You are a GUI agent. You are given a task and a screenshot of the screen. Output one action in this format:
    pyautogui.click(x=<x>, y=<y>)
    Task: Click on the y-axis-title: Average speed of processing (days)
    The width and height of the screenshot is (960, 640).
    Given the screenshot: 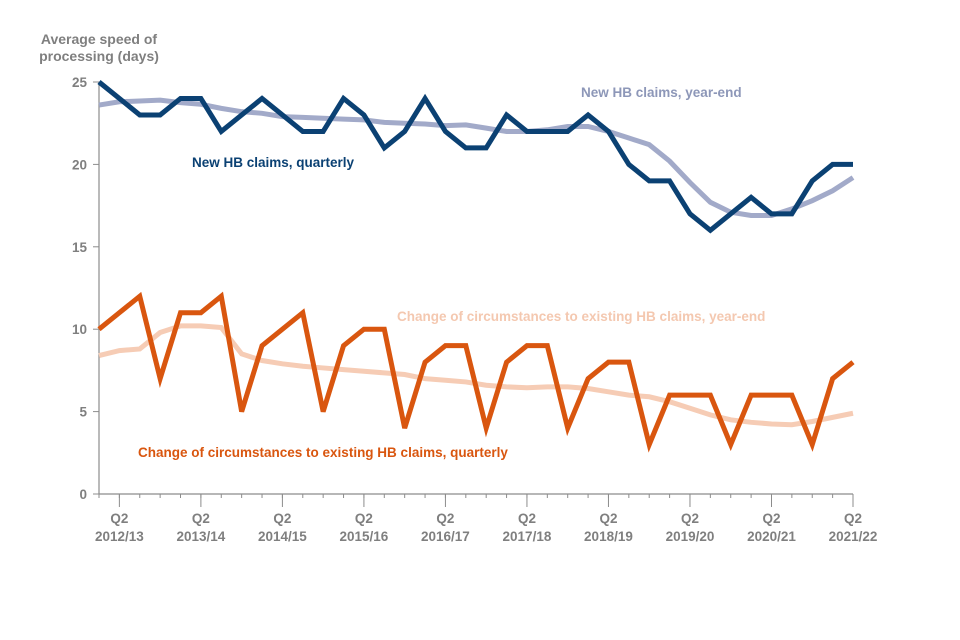 What is the action you would take?
    pyautogui.click(x=99, y=47)
    